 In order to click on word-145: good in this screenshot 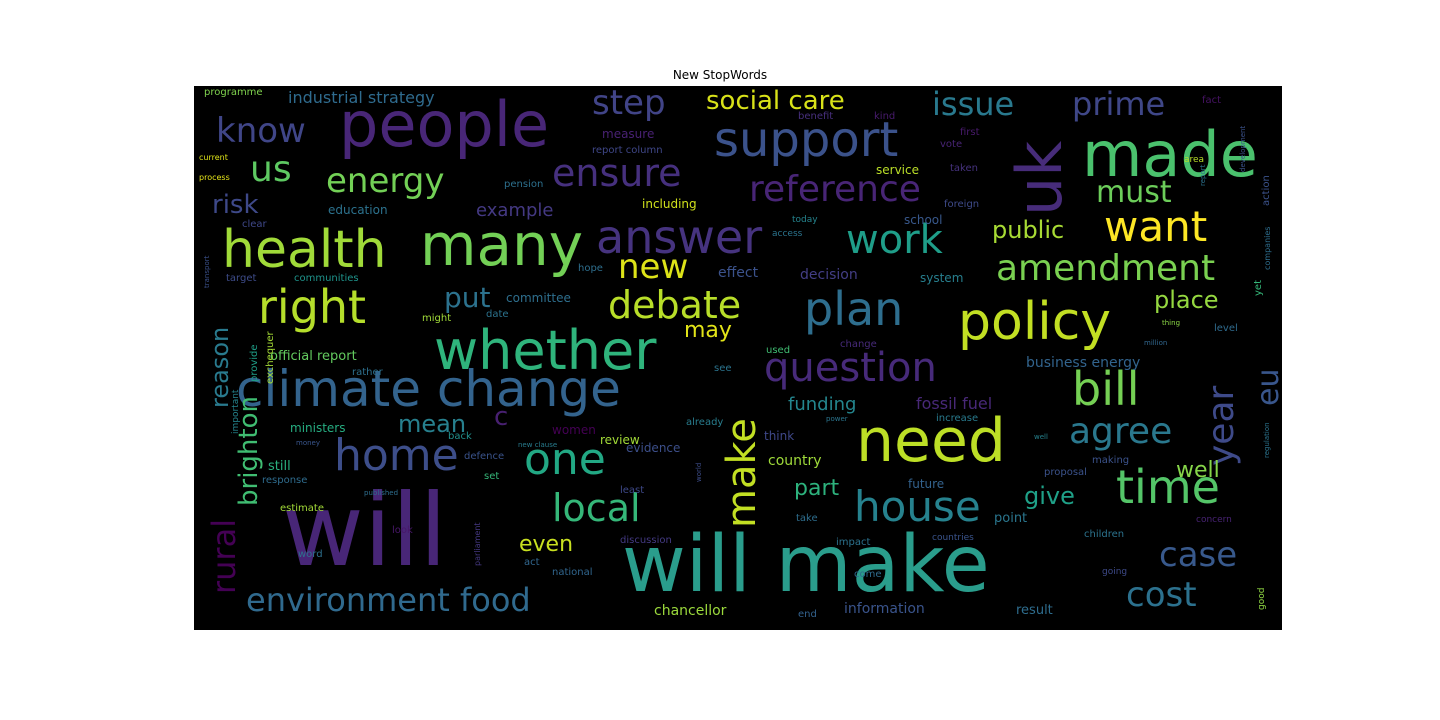, I will do `click(1262, 598)`.